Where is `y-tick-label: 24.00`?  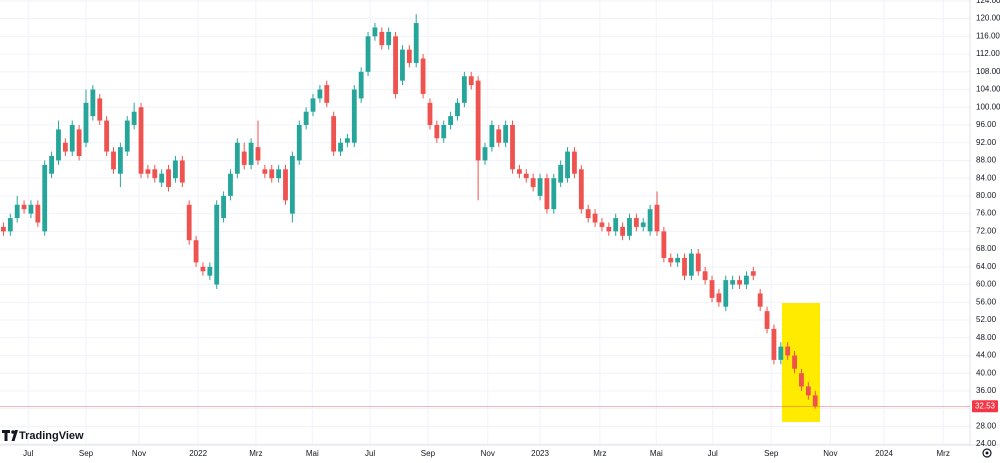 y-tick-label: 24.00 is located at coordinates (986, 443).